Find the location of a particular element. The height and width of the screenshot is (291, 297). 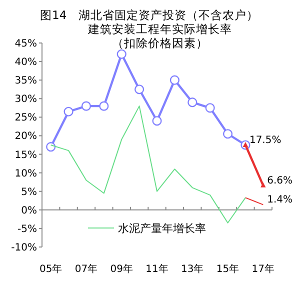

y-tick-label: -10% is located at coordinates (24, 248).